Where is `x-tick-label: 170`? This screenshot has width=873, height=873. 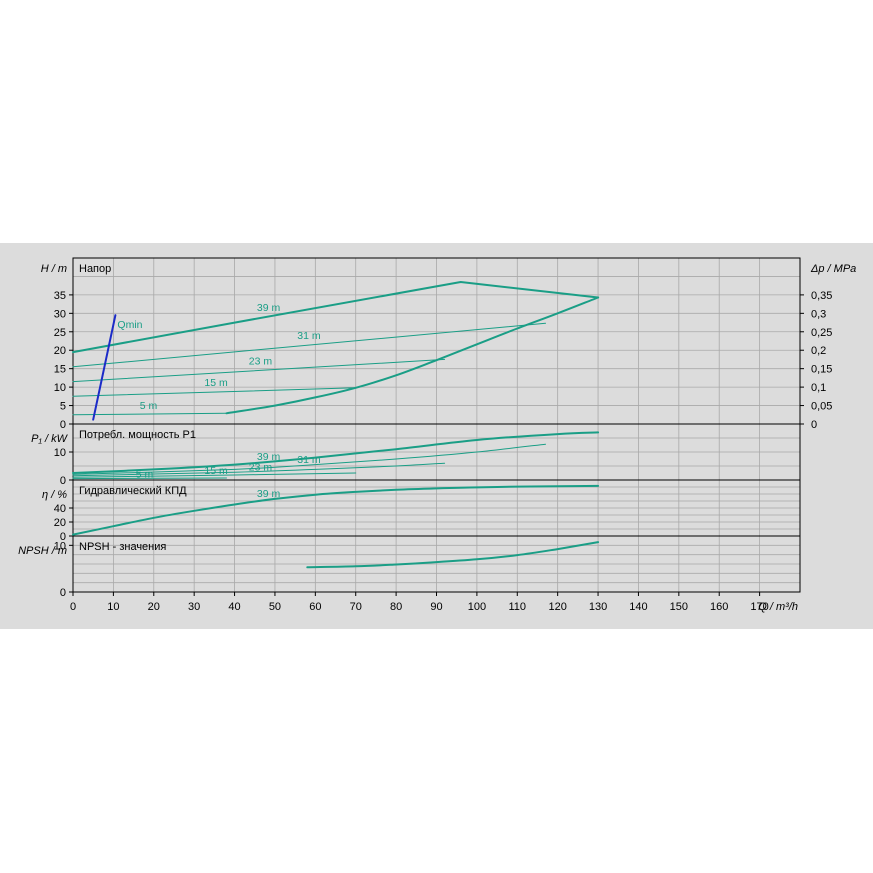 x-tick-label: 170 is located at coordinates (759, 607).